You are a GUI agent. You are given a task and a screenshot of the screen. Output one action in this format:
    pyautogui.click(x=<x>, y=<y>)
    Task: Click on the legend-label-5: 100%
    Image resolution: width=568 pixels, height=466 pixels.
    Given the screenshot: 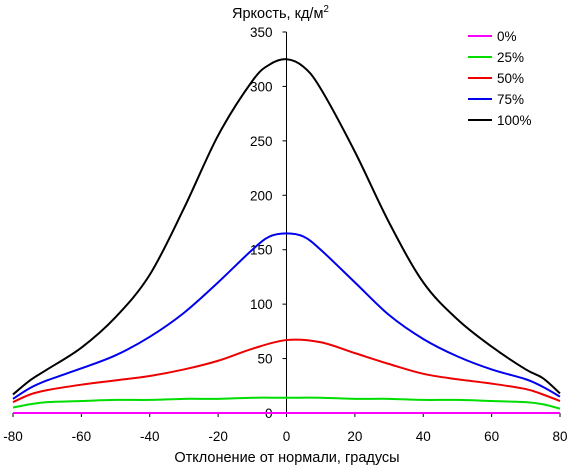 What is the action you would take?
    pyautogui.click(x=514, y=120)
    